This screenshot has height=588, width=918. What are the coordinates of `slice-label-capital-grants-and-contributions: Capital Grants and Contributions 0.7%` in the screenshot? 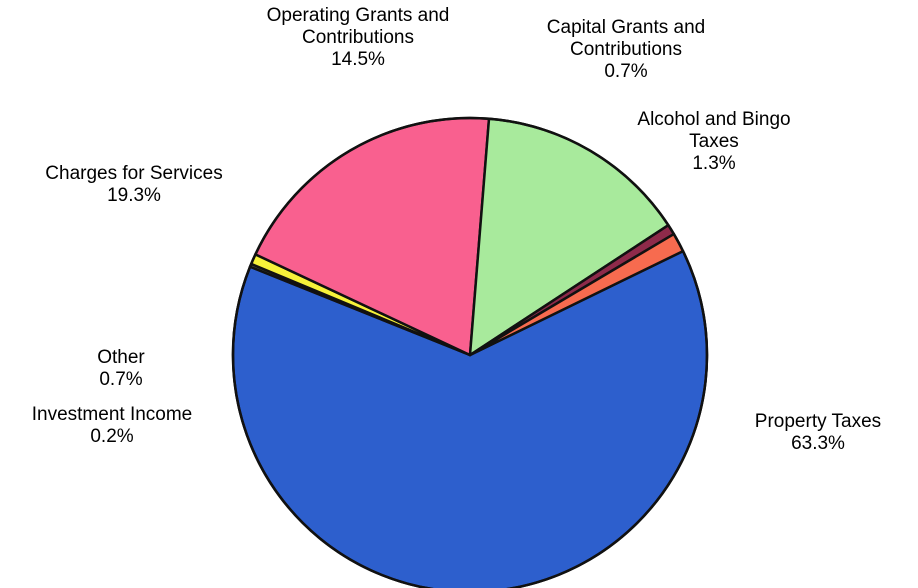 It's located at (626, 49).